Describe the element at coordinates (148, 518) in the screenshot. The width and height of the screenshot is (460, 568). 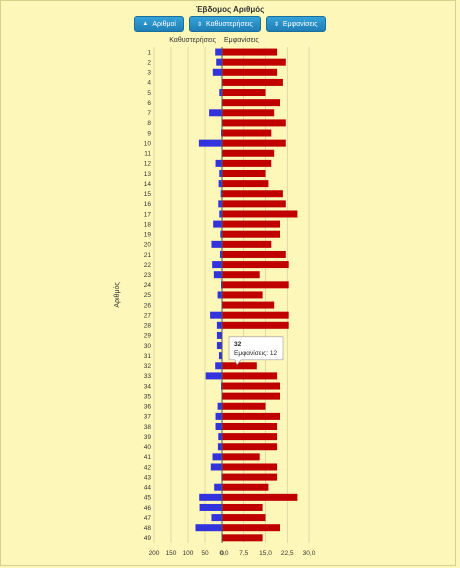
I see `category-label: 47` at that location.